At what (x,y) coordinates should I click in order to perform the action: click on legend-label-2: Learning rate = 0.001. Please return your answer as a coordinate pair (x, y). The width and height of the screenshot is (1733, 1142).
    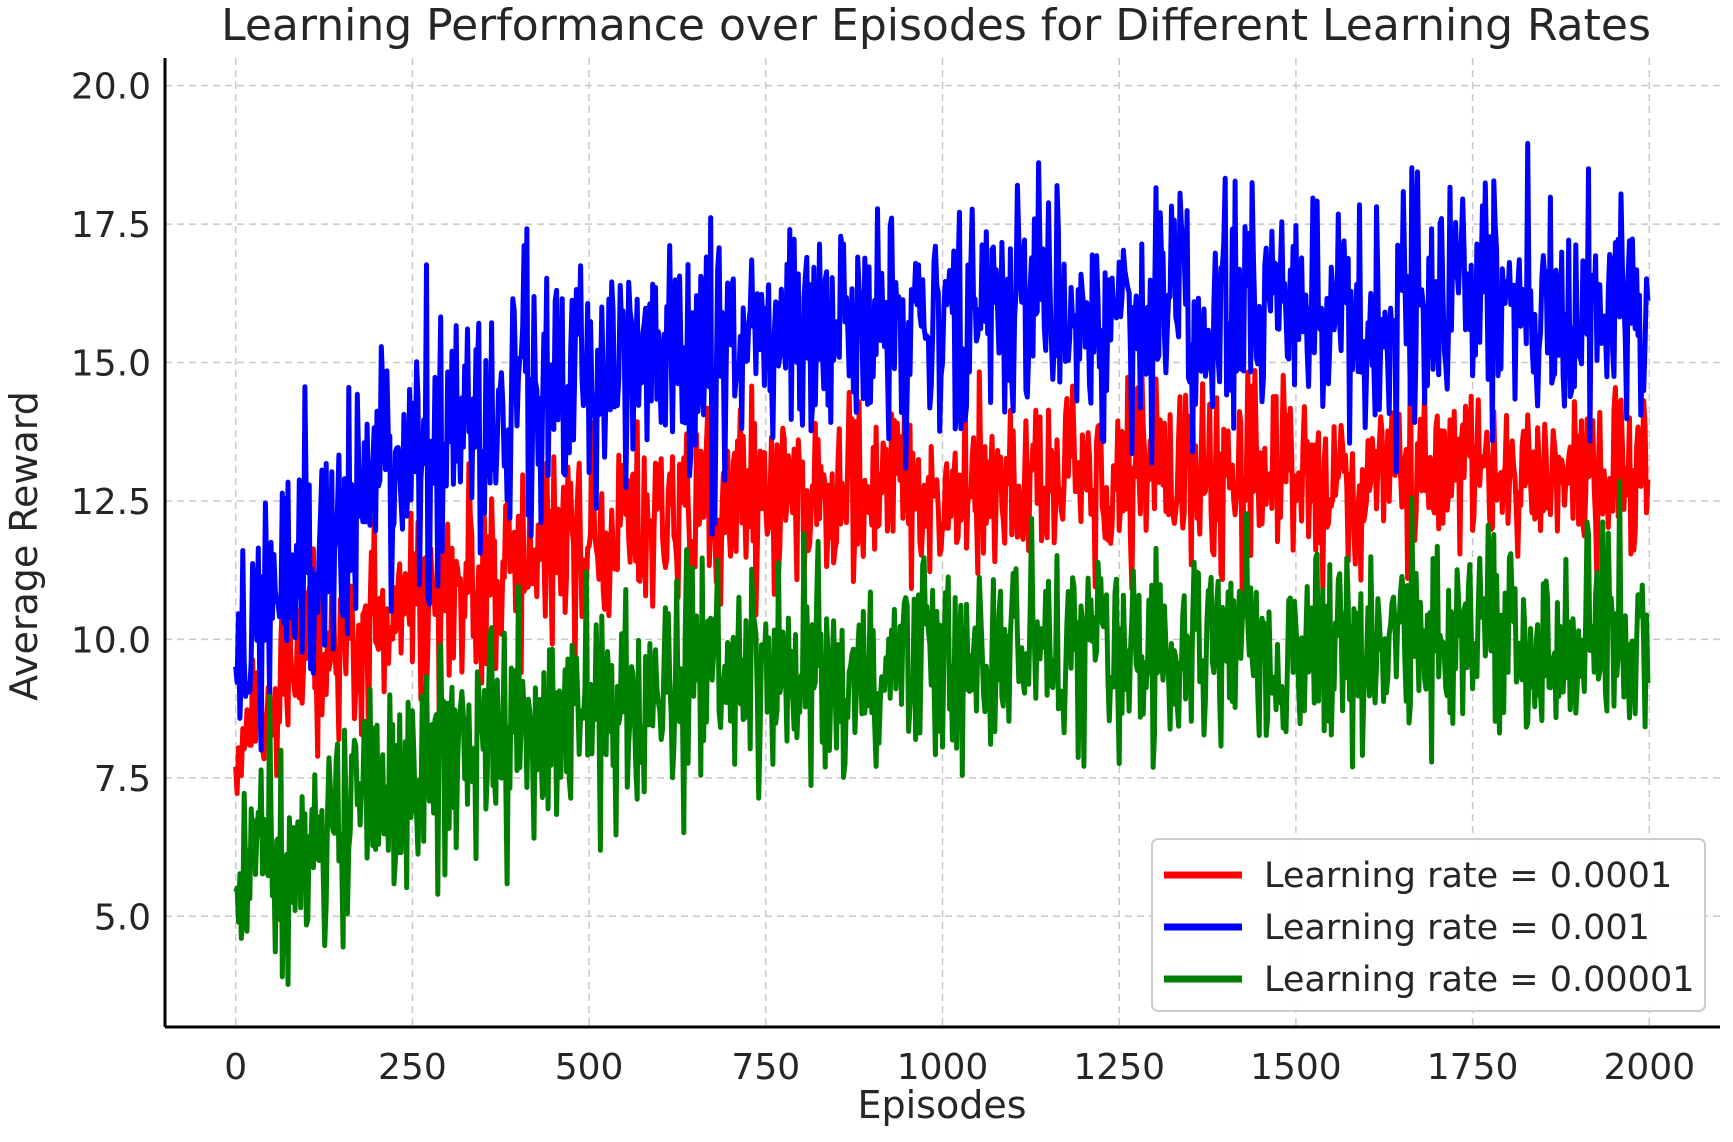
    Looking at the image, I should click on (1457, 928).